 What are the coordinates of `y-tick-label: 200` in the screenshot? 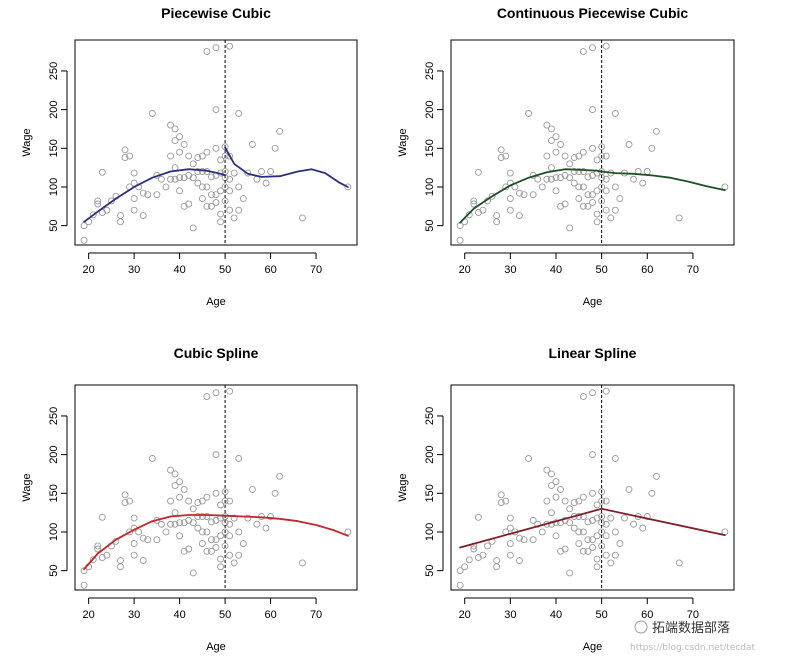 It's located at (54, 109).